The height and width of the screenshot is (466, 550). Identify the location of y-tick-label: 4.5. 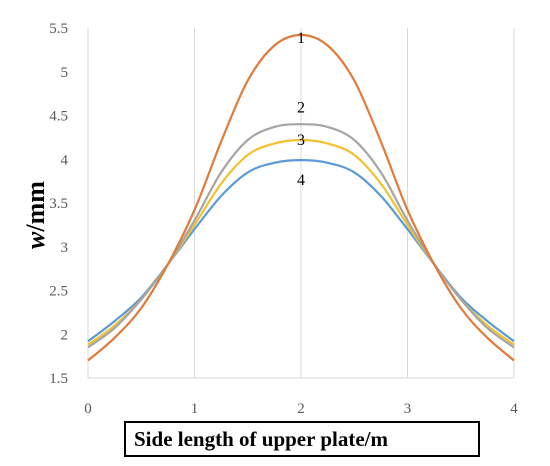
(58, 117).